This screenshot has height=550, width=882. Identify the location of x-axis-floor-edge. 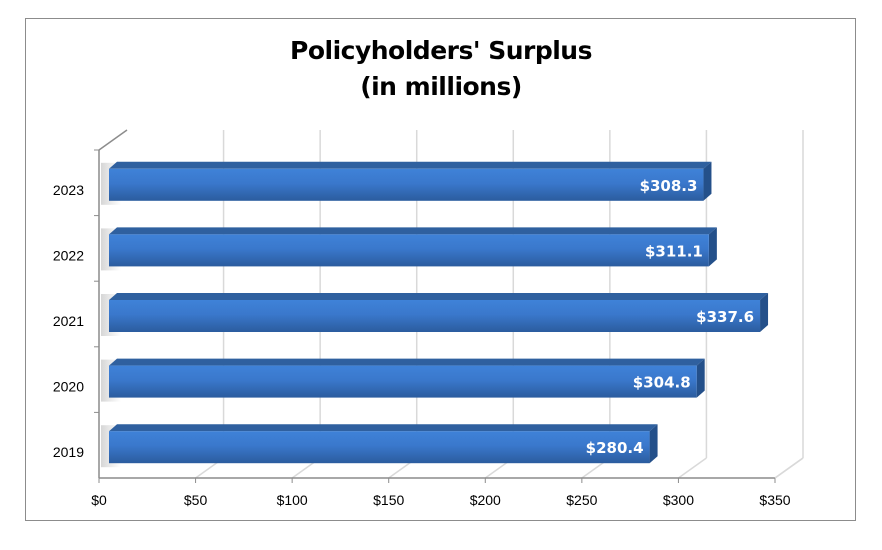
(789, 468).